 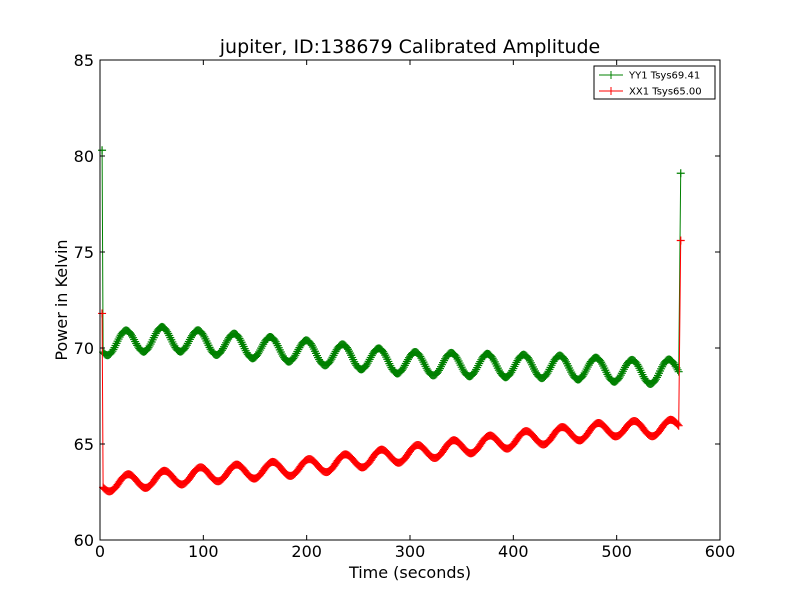 What do you see at coordinates (61, 299) in the screenshot?
I see `y-axis-title: Power in Kelvin` at bounding box center [61, 299].